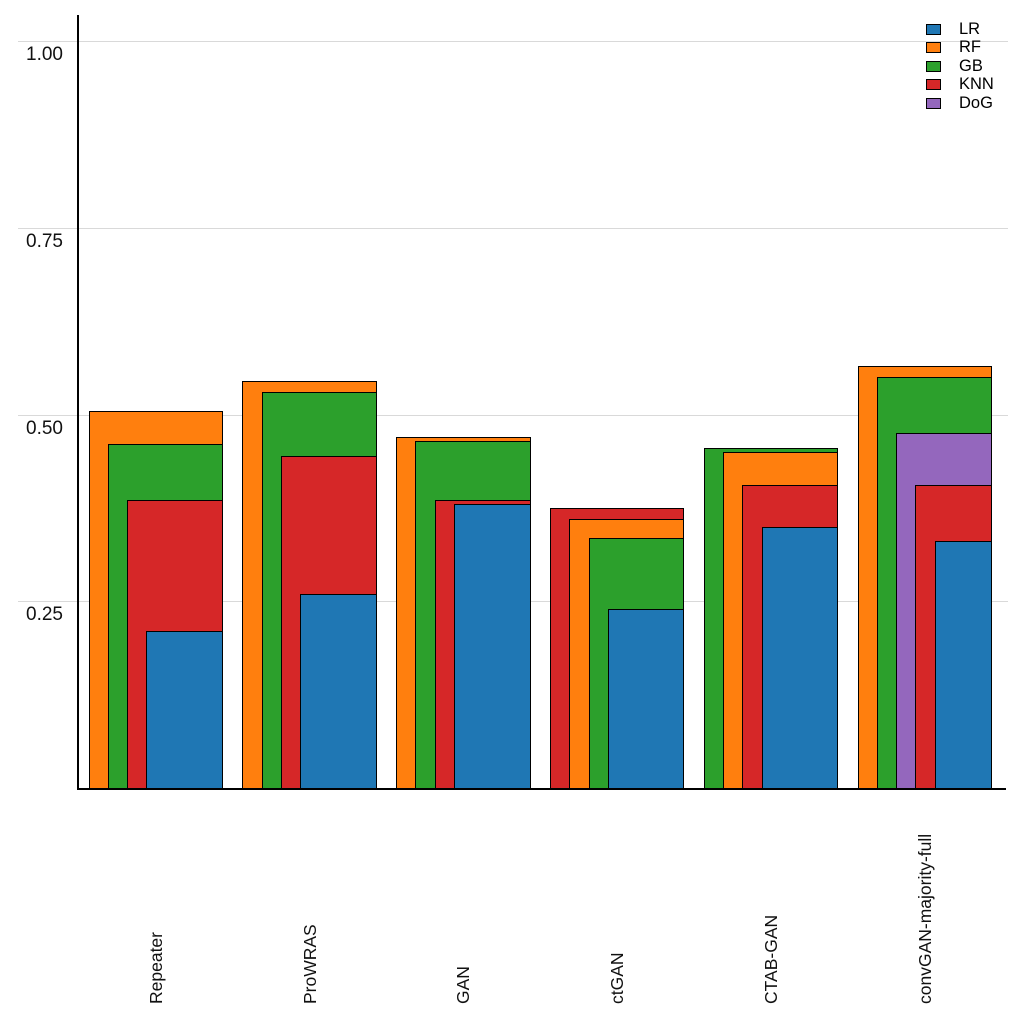  What do you see at coordinates (970, 28) in the screenshot?
I see `legend-label: LR` at bounding box center [970, 28].